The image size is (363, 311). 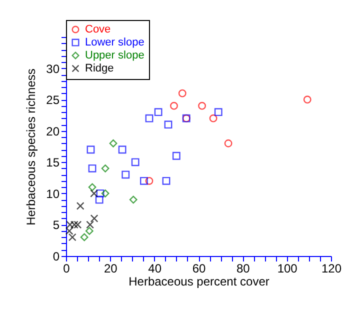 I want to click on x-tick-label: 80, so click(x=243, y=269).